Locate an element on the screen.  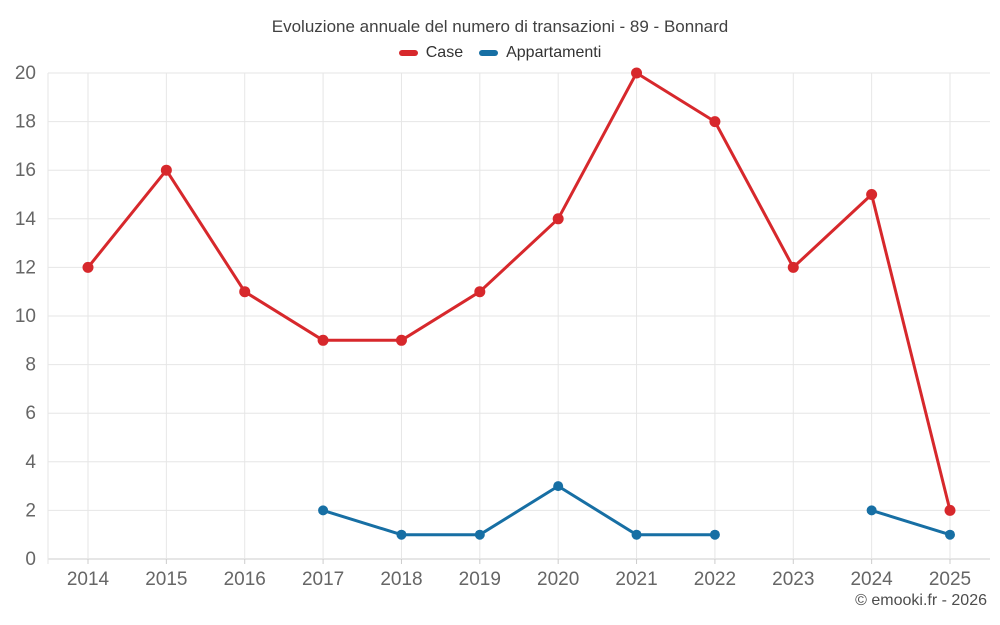
y-axis-labels: 0 2 4 6 8 10 12 14 16 18 20 is located at coordinates (26, 316).